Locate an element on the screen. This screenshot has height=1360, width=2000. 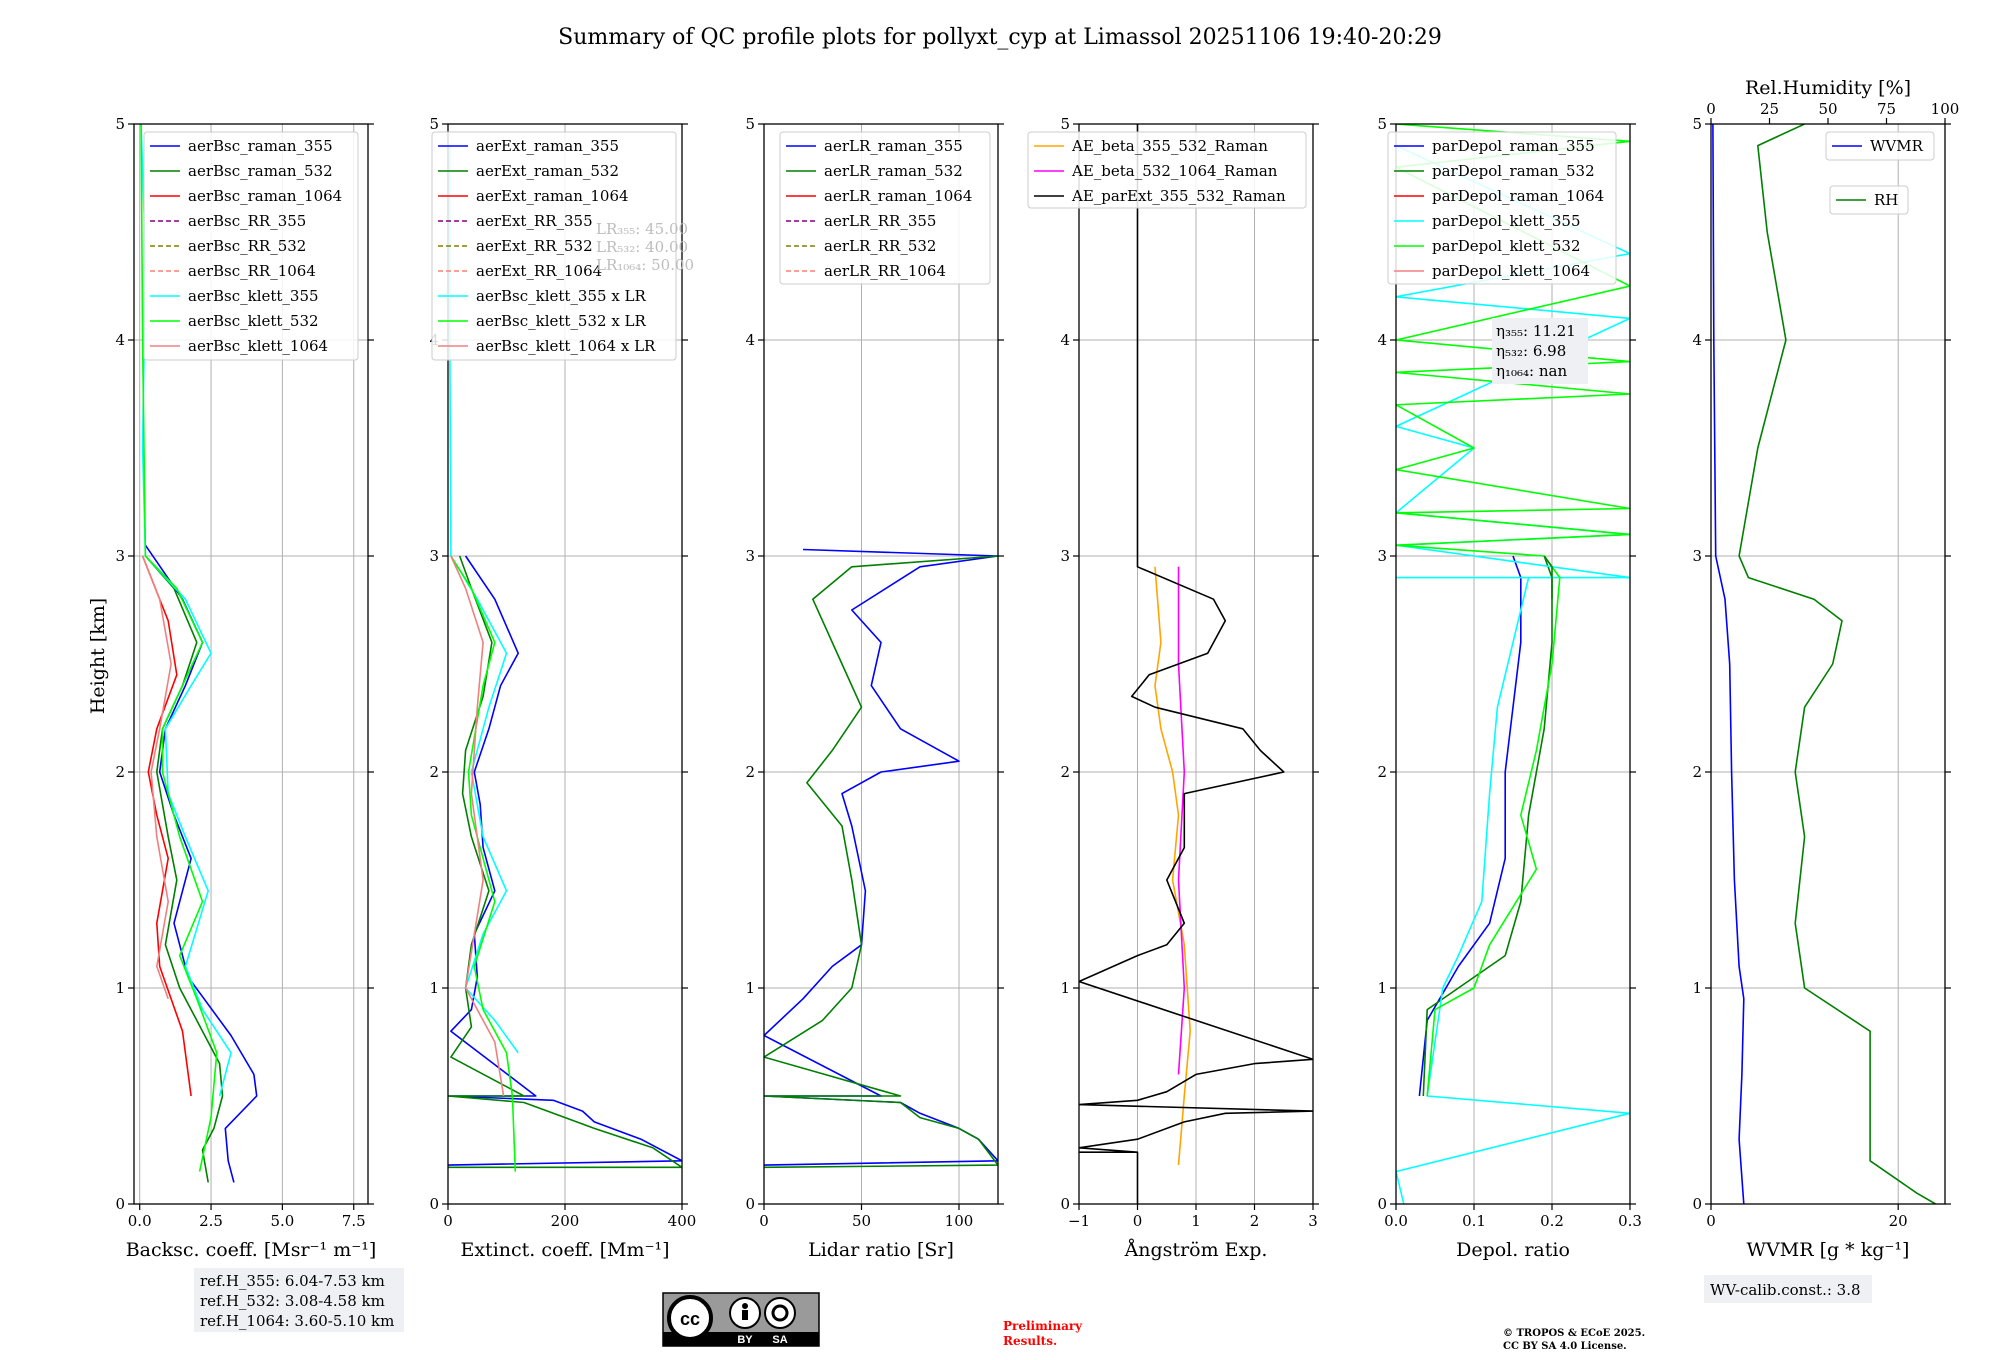
legend-entry: aerBsc_raman_1064 is located at coordinates (265, 196).